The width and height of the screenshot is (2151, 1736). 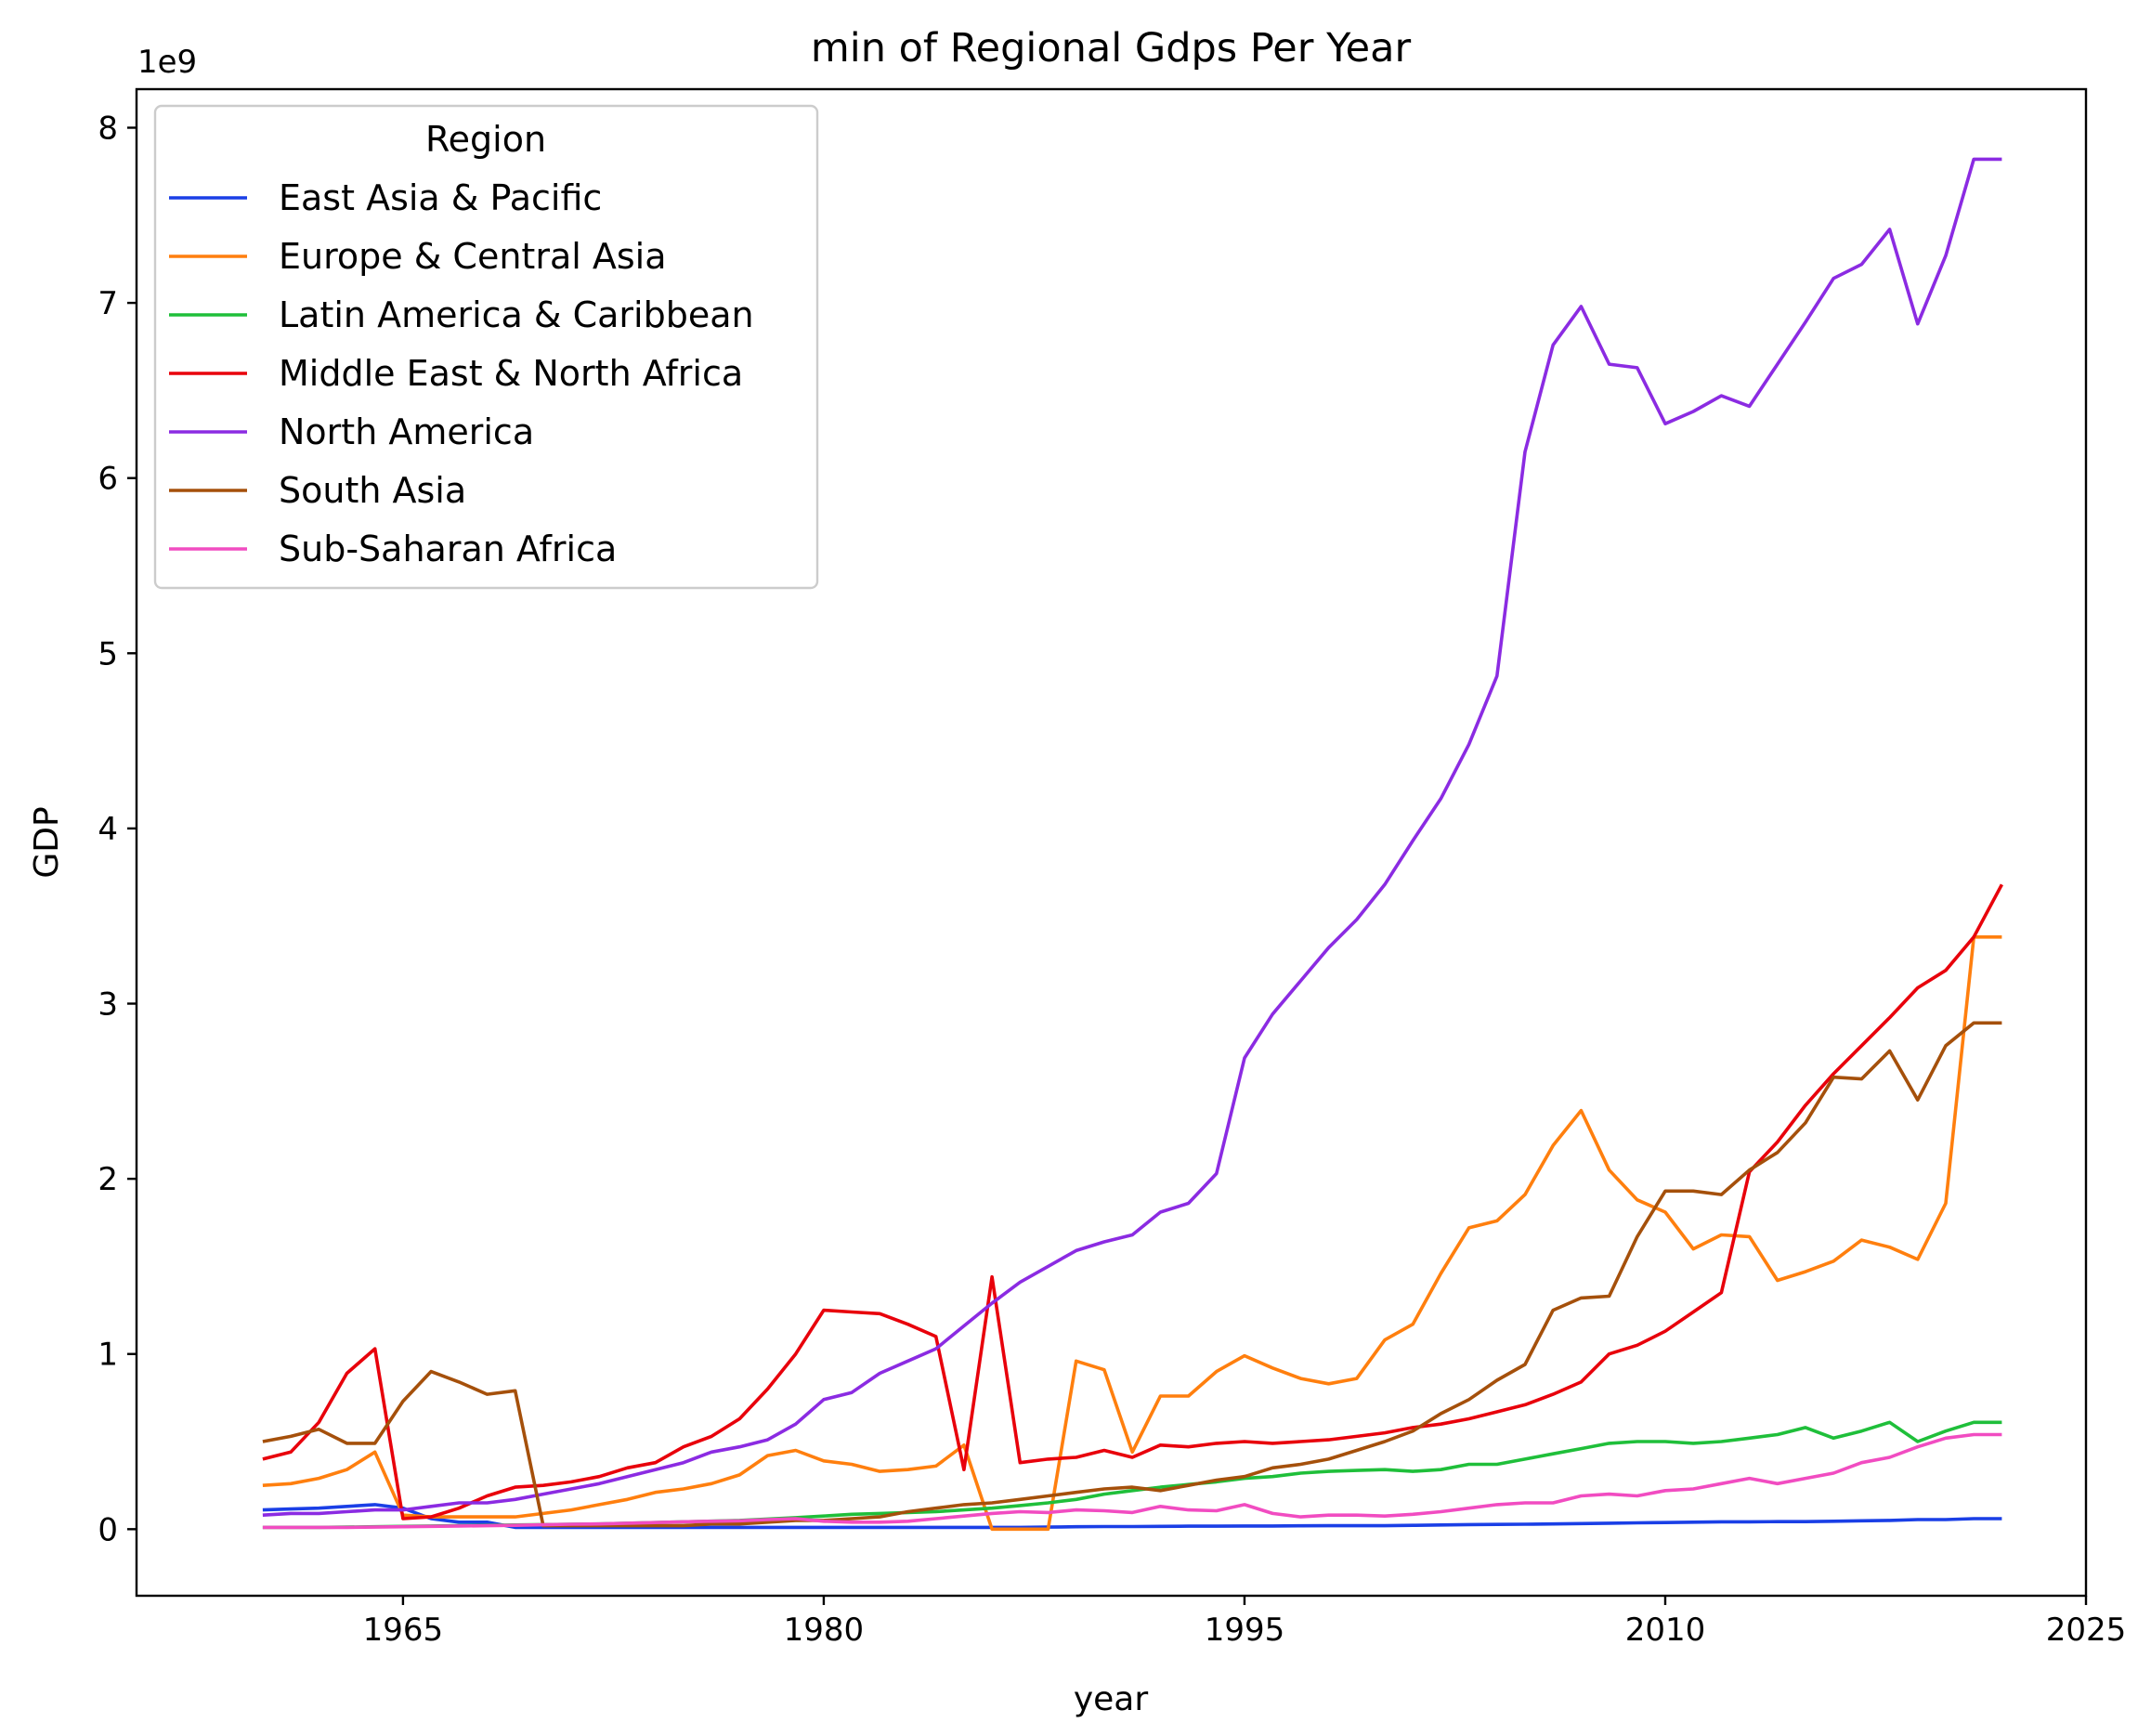 I want to click on x-axis: 1965 1980 1995 2010 2025, so click(x=1245, y=1622).